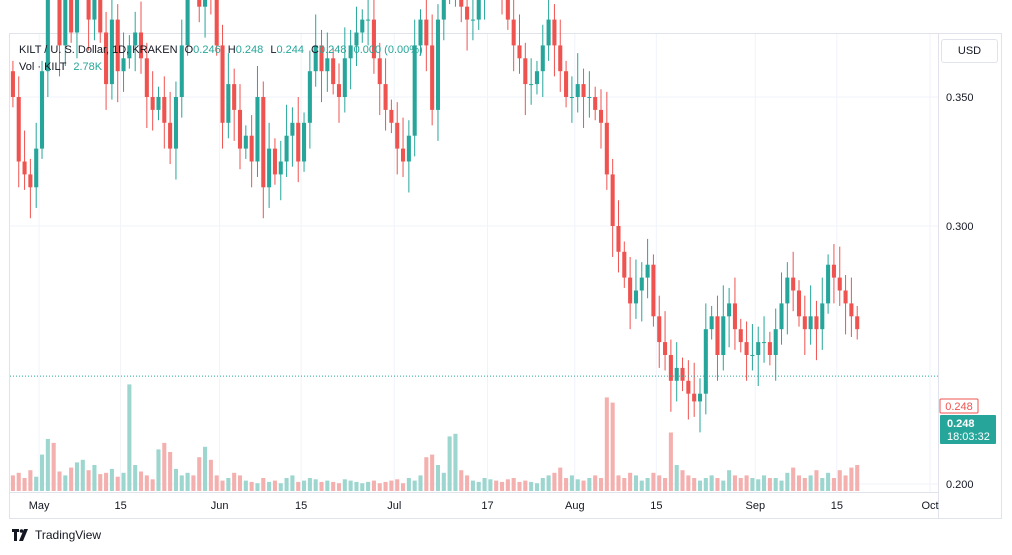  I want to click on legend-volume-label: Vol · KILT, so click(43, 67).